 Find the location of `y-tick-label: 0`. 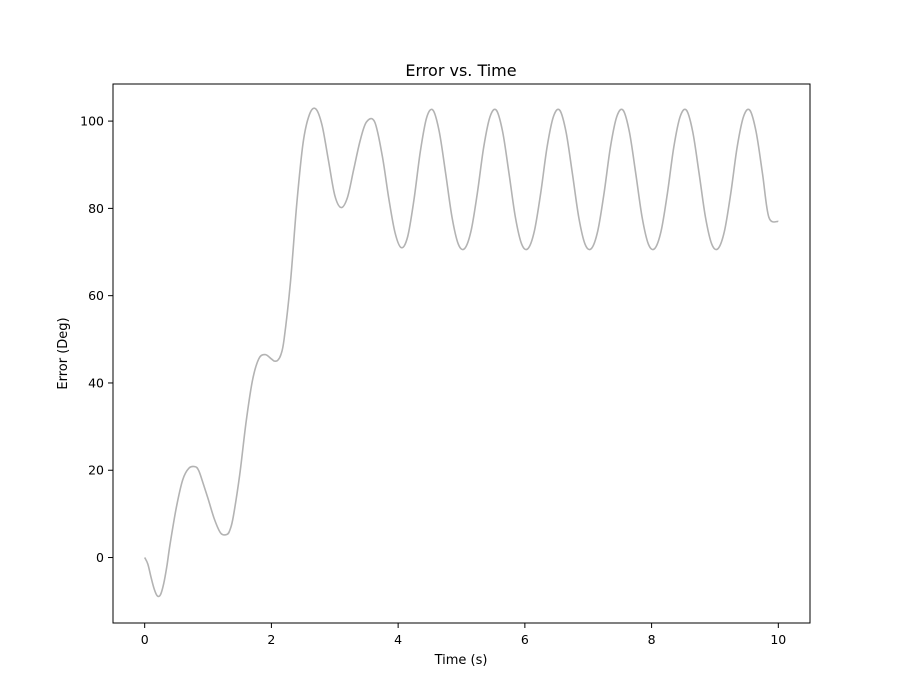

y-tick-label: 0 is located at coordinates (100, 557).